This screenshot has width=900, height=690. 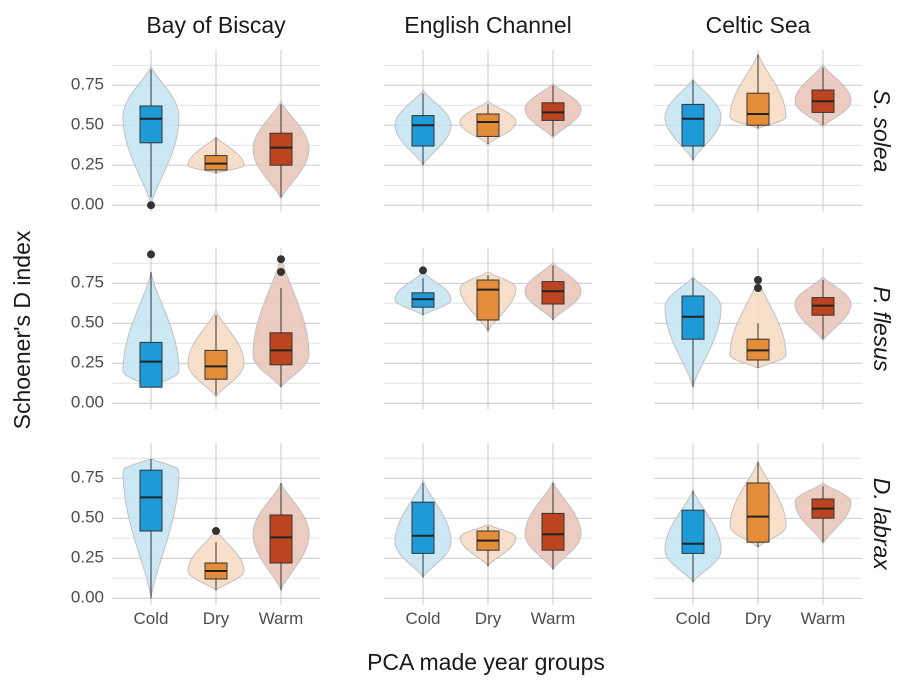 What do you see at coordinates (882, 525) in the screenshot?
I see `row-title: D. labrax` at bounding box center [882, 525].